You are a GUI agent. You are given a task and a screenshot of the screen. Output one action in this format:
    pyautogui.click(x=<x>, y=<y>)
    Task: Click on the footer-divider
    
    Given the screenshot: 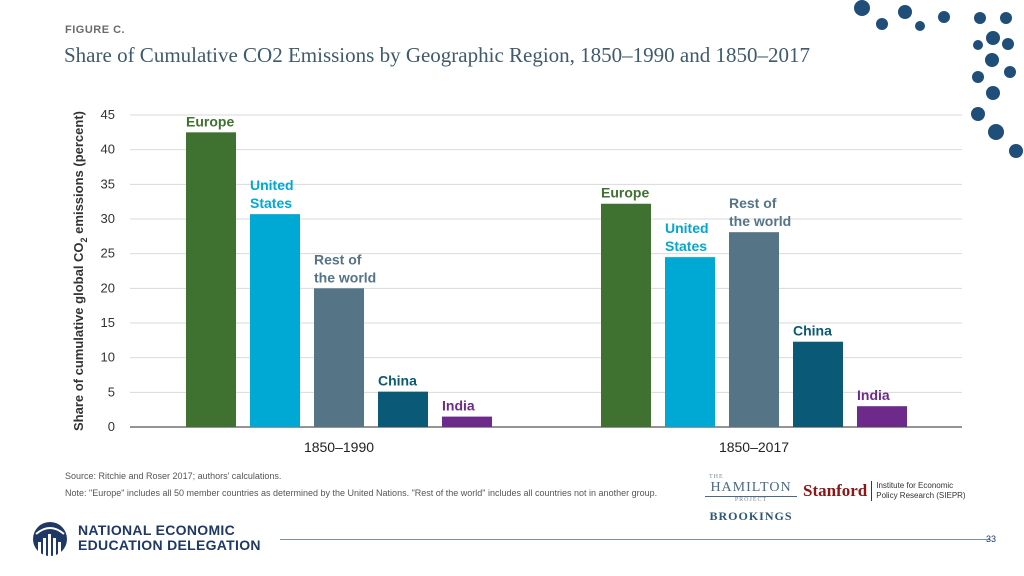 What is the action you would take?
    pyautogui.click(x=635, y=539)
    